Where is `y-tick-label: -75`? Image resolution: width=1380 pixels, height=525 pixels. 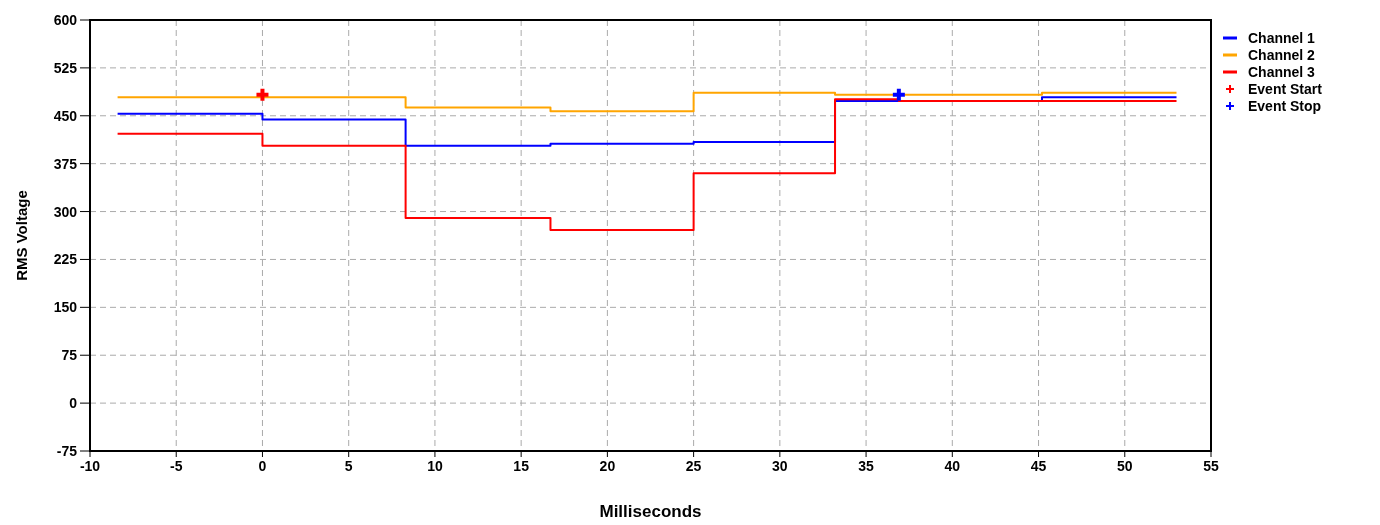 y-tick-label: -75 is located at coordinates (67, 451).